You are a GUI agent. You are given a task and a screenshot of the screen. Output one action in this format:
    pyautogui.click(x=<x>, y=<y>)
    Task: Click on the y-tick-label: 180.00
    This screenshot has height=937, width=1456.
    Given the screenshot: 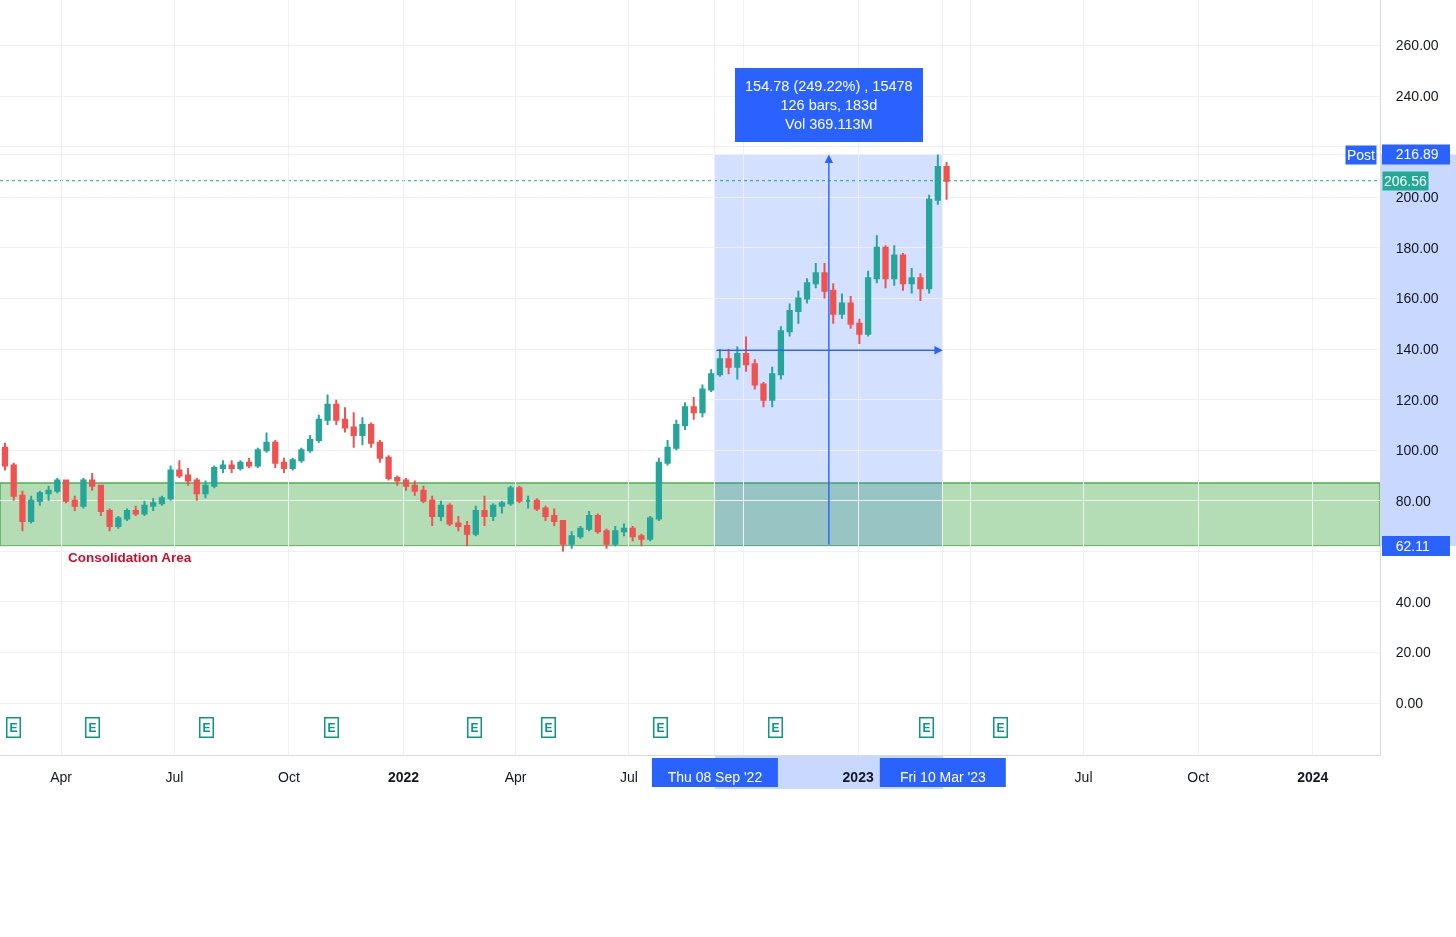 What is the action you would take?
    pyautogui.click(x=1417, y=247)
    